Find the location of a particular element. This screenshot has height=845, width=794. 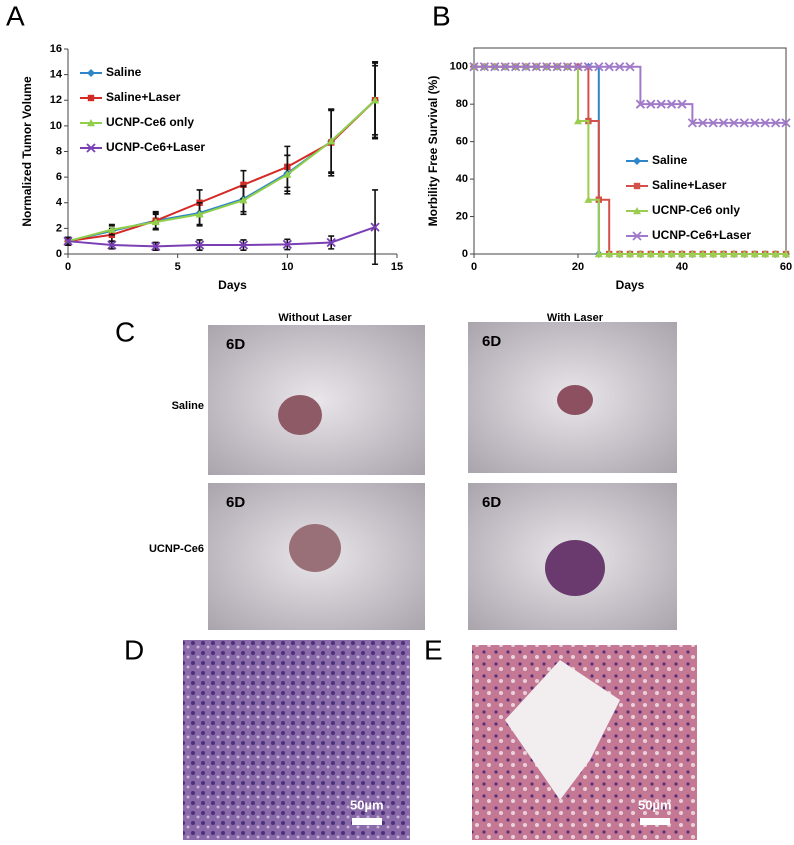

x-tick-label: 40 is located at coordinates (682, 267).